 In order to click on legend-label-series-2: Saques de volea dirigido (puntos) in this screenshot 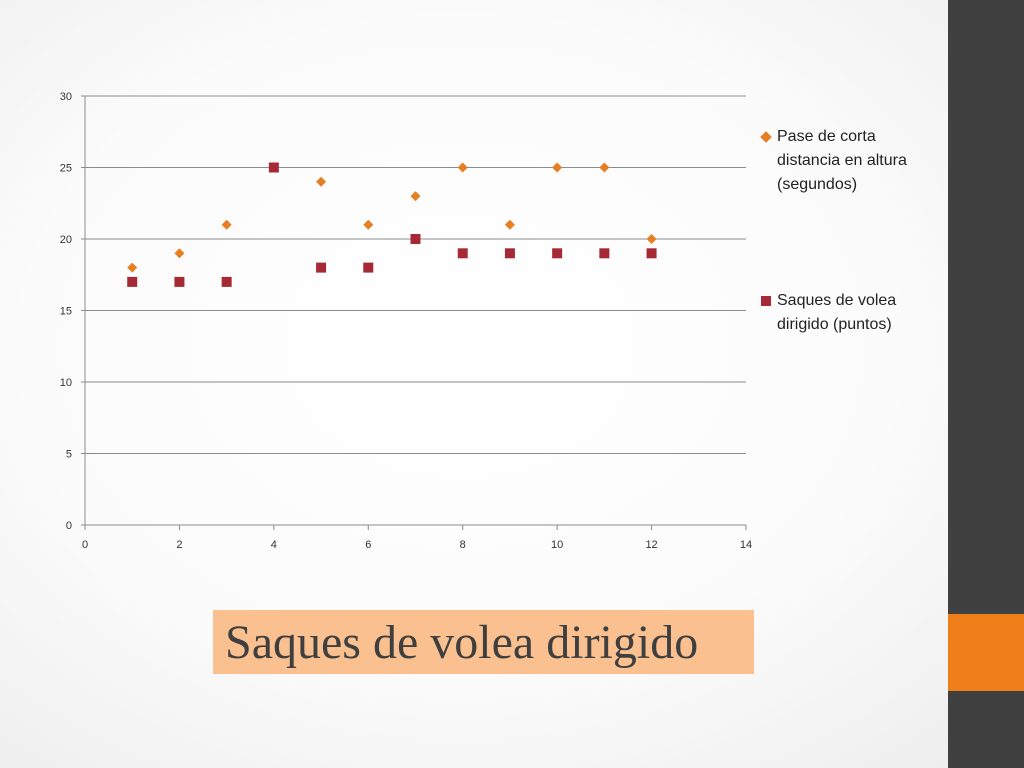, I will do `click(837, 312)`.